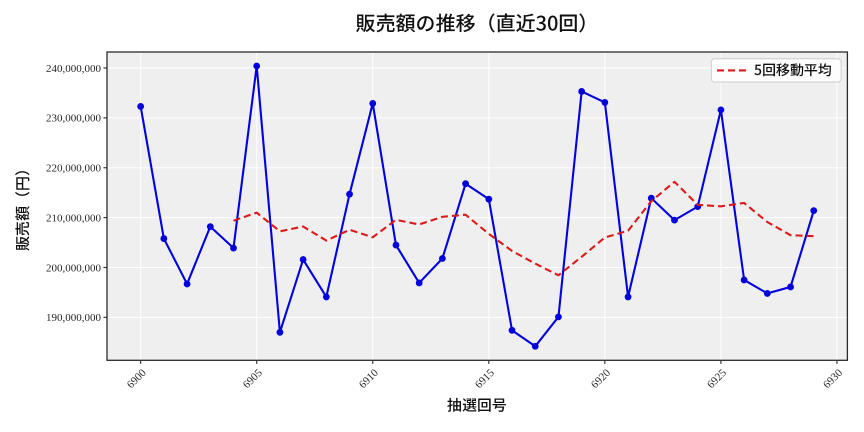 This screenshot has width=864, height=432. What do you see at coordinates (601, 379) in the screenshot?
I see `x-tick-label: 6920` at bounding box center [601, 379].